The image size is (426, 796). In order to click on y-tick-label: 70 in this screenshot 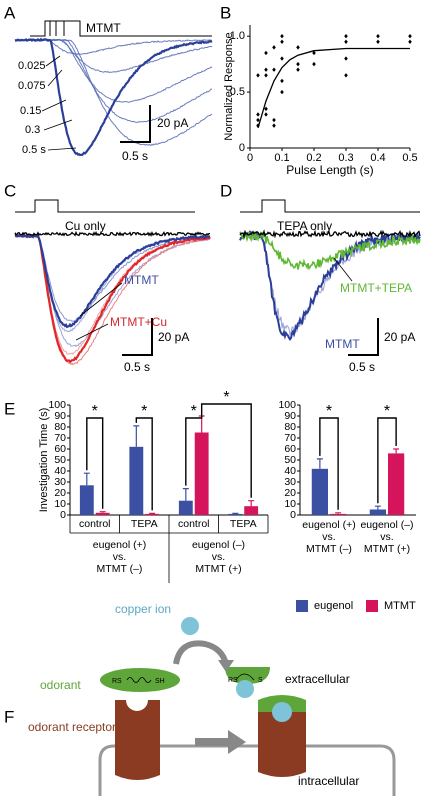, I will do `click(290, 438)`.